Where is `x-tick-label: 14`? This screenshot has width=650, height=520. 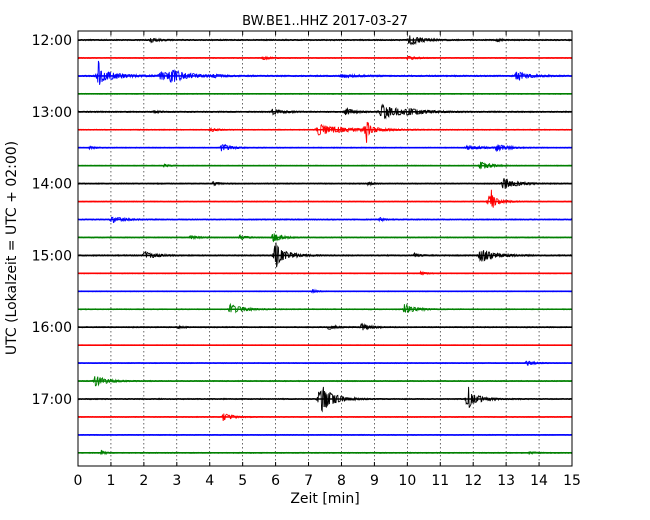 x-tick-label: 14 is located at coordinates (539, 481).